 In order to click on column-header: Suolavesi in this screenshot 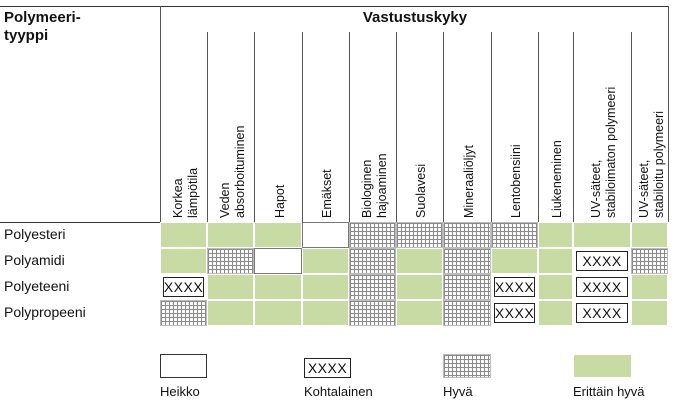, I will do `click(421, 128)`.